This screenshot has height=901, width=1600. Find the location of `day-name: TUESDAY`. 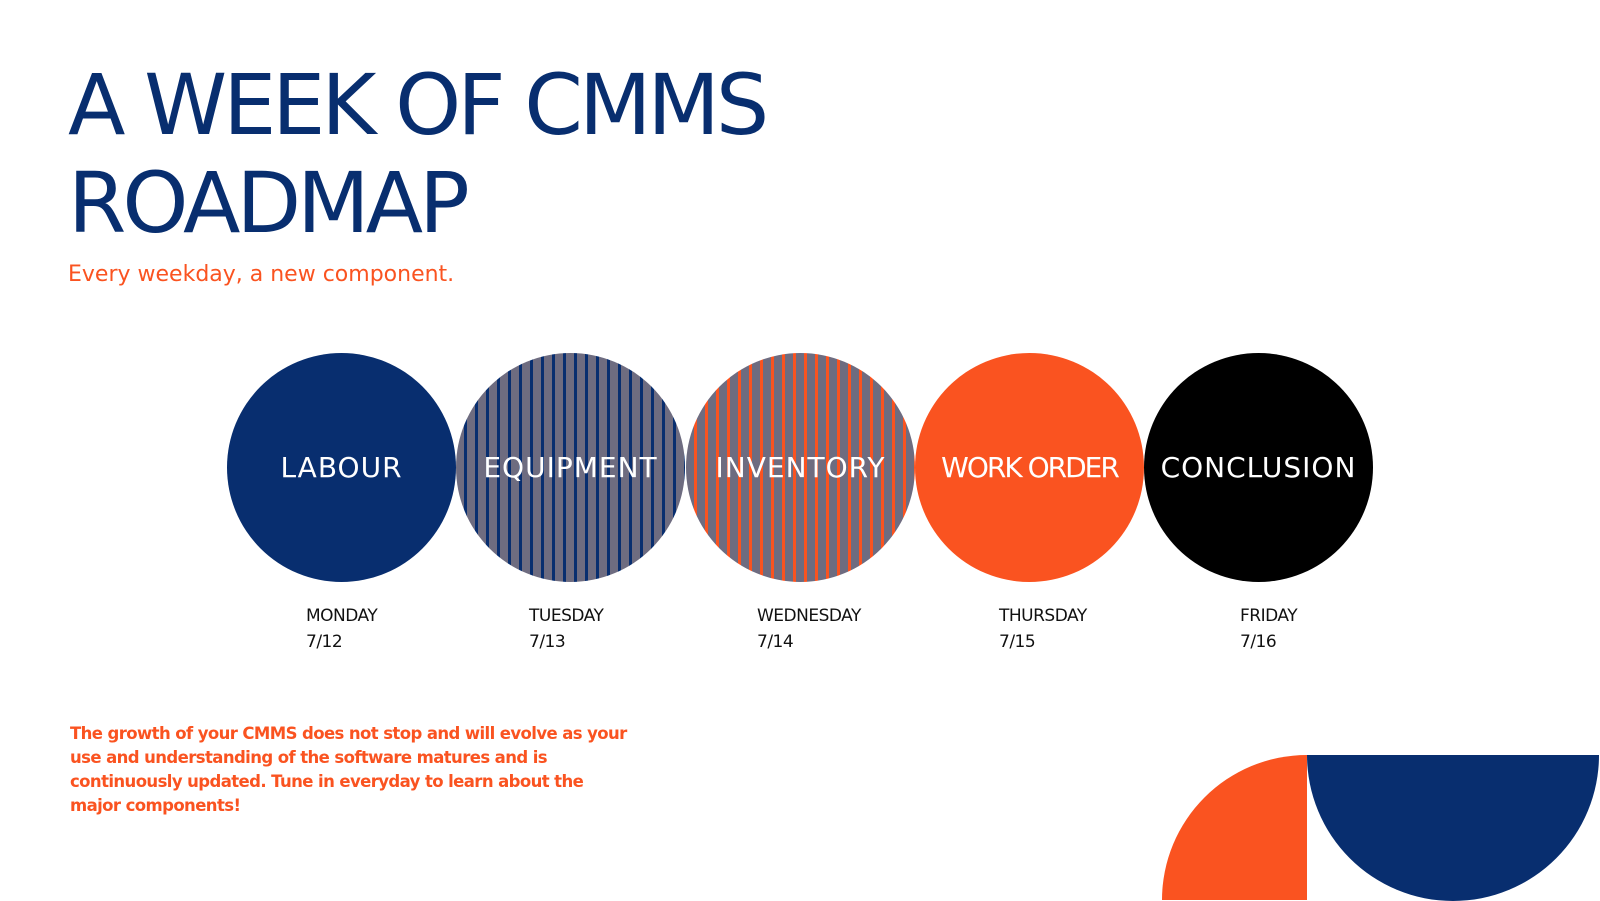

day-name: TUESDAY is located at coordinates (566, 616).